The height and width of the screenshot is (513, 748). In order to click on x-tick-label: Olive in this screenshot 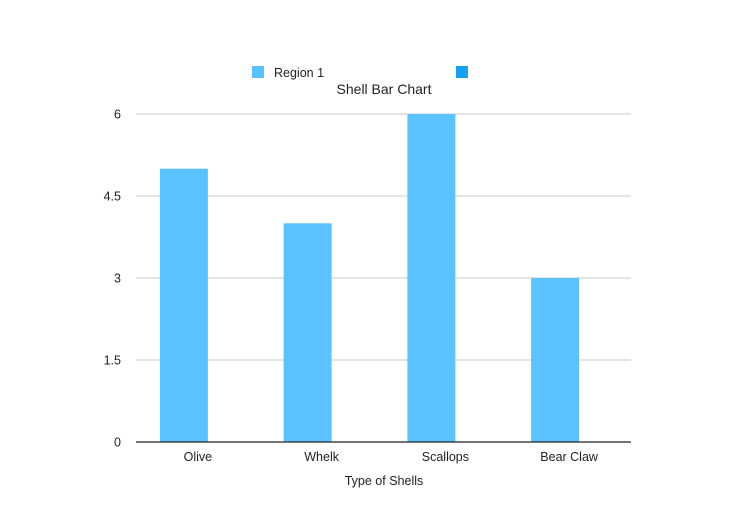, I will do `click(198, 457)`.